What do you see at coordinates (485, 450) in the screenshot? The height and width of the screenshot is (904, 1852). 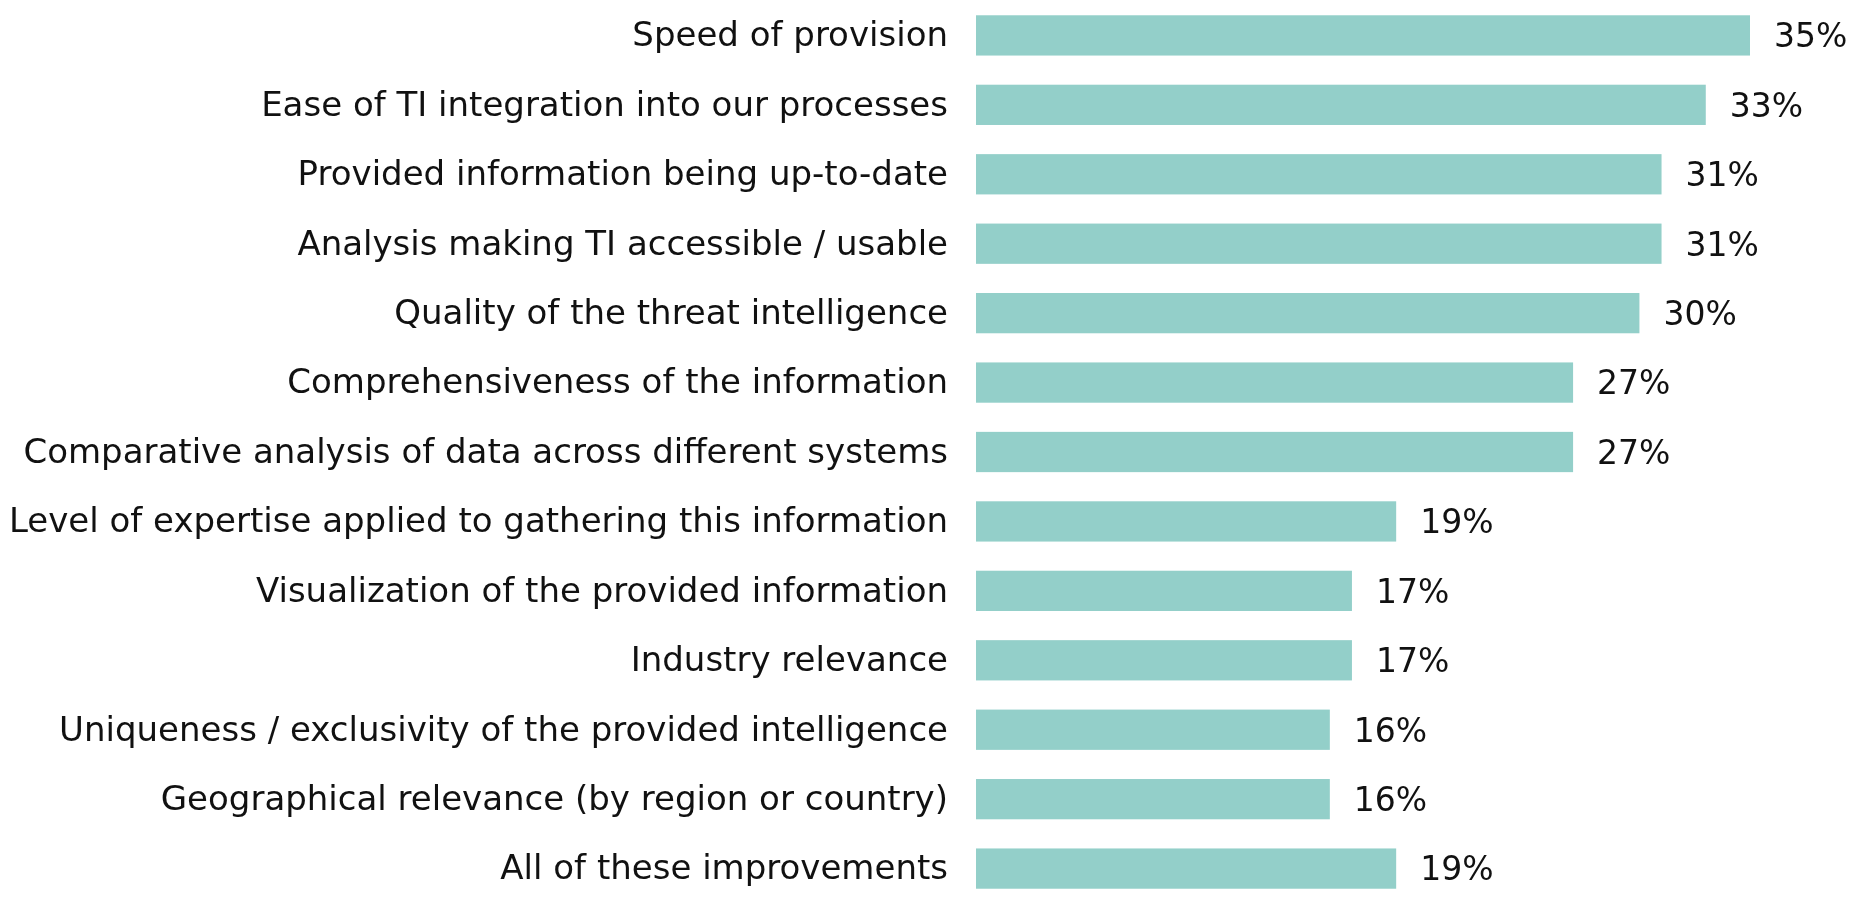 I see `y-tick-label: Comparative analysis of data across different systems` at bounding box center [485, 450].